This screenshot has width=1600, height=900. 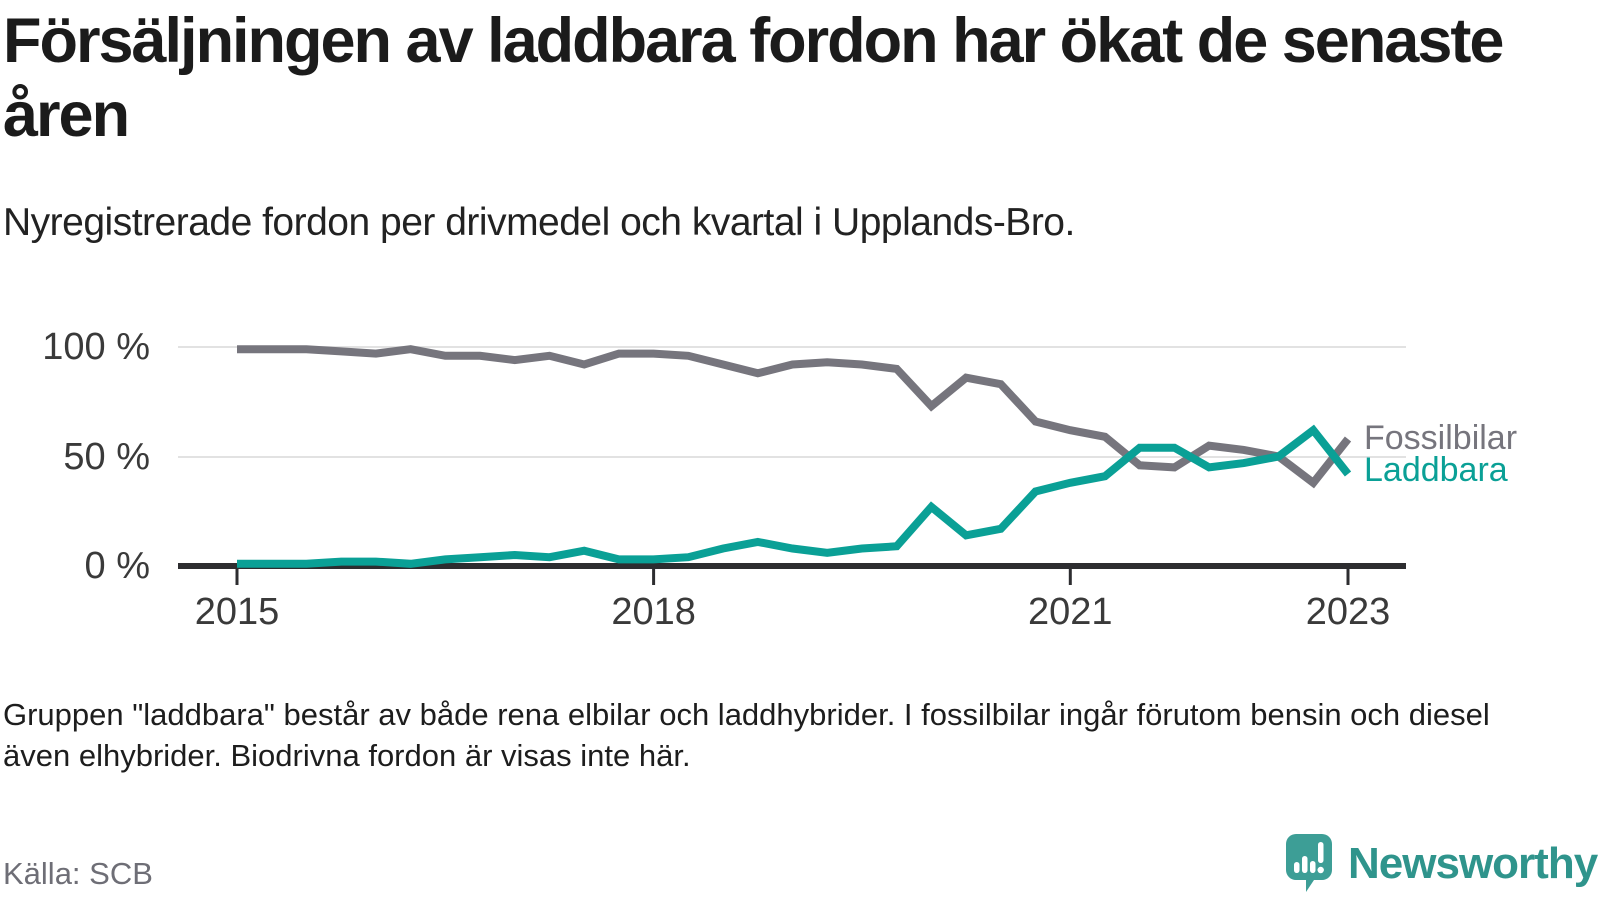 What do you see at coordinates (1436, 470) in the screenshot?
I see `series-label-laddbara: Laddbara` at bounding box center [1436, 470].